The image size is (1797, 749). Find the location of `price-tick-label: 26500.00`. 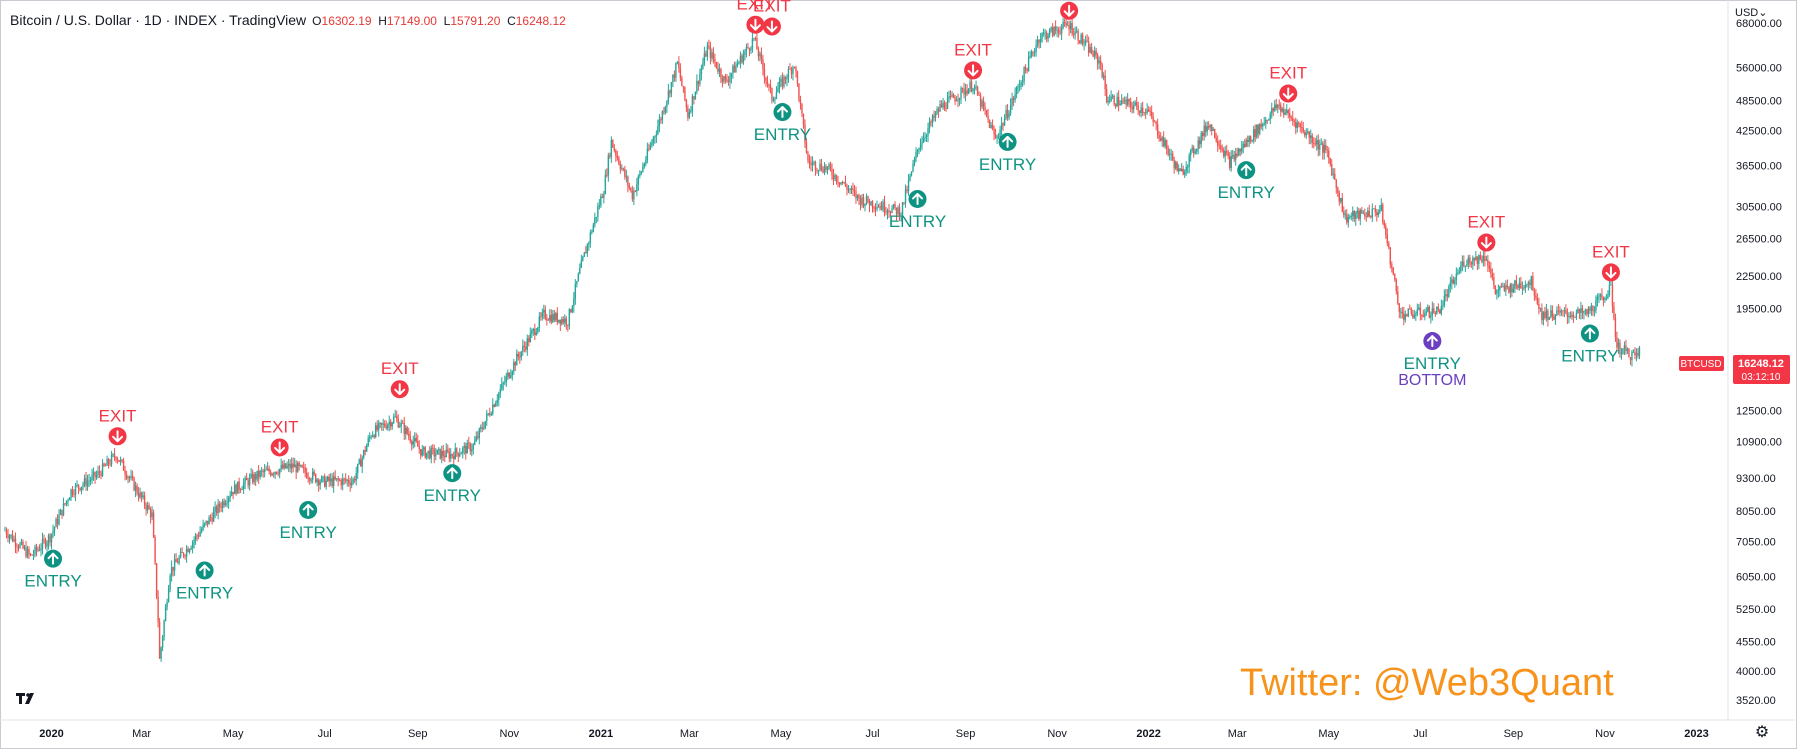

price-tick-label: 26500.00 is located at coordinates (1759, 240).